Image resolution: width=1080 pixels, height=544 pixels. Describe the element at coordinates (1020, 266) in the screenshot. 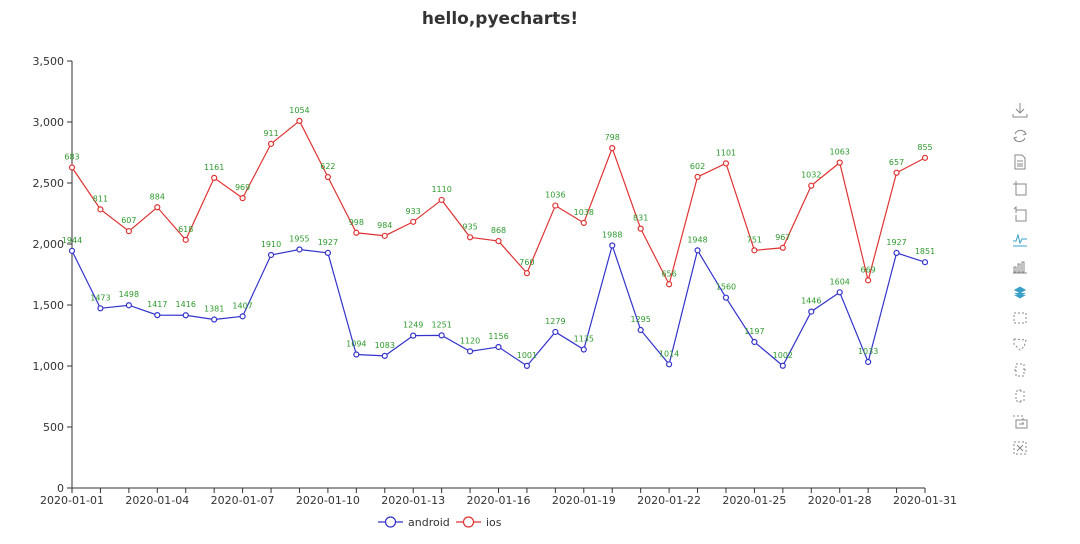

I see `bar-icon` at that location.